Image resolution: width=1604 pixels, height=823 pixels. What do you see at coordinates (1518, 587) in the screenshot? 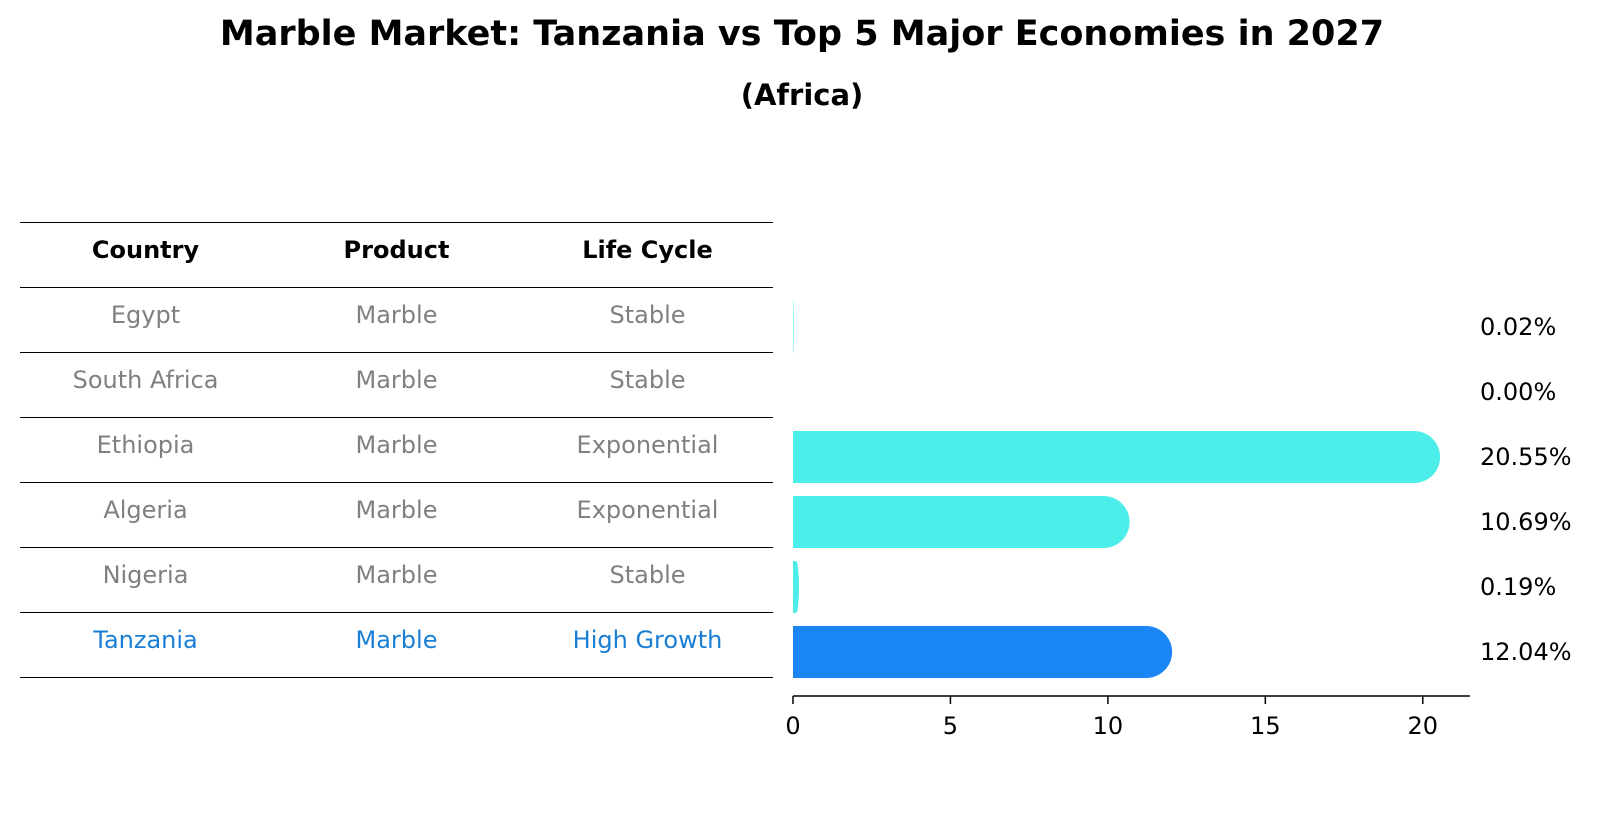
I see `value-label: 0.19%` at bounding box center [1518, 587].